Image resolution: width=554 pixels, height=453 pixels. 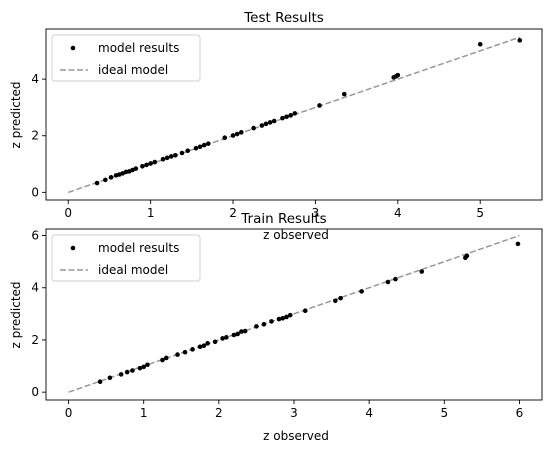 I want to click on chart-title: Train Results, so click(x=283, y=219).